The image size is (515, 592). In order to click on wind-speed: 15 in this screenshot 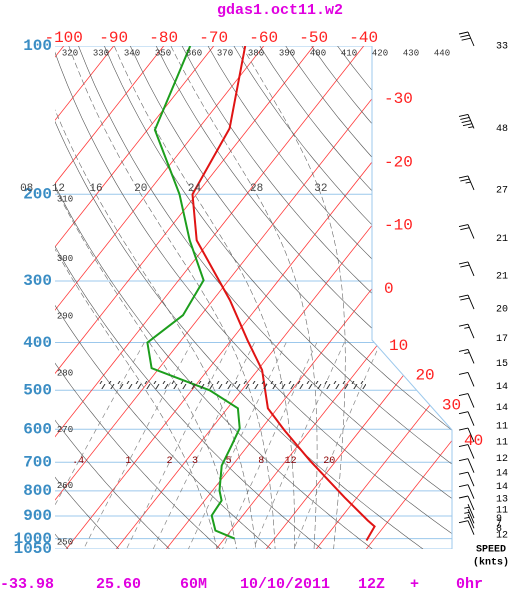, I will do `click(502, 364)`.